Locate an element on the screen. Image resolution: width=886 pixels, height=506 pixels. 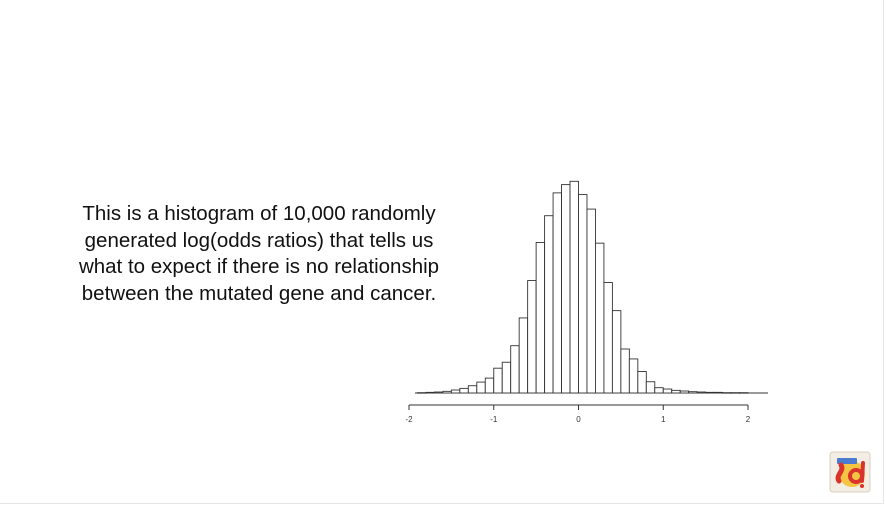
caption-line-1: This is a histogram of 10,000 randomly is located at coordinates (259, 213).